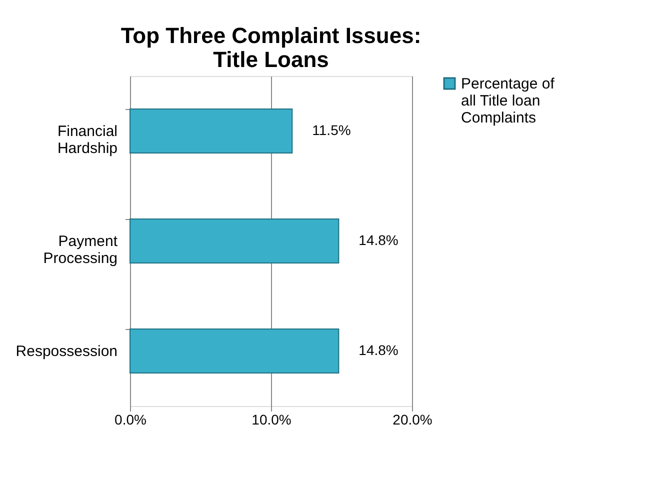  Describe the element at coordinates (130, 420) in the screenshot. I see `x-tick-label: 0.0%` at that location.